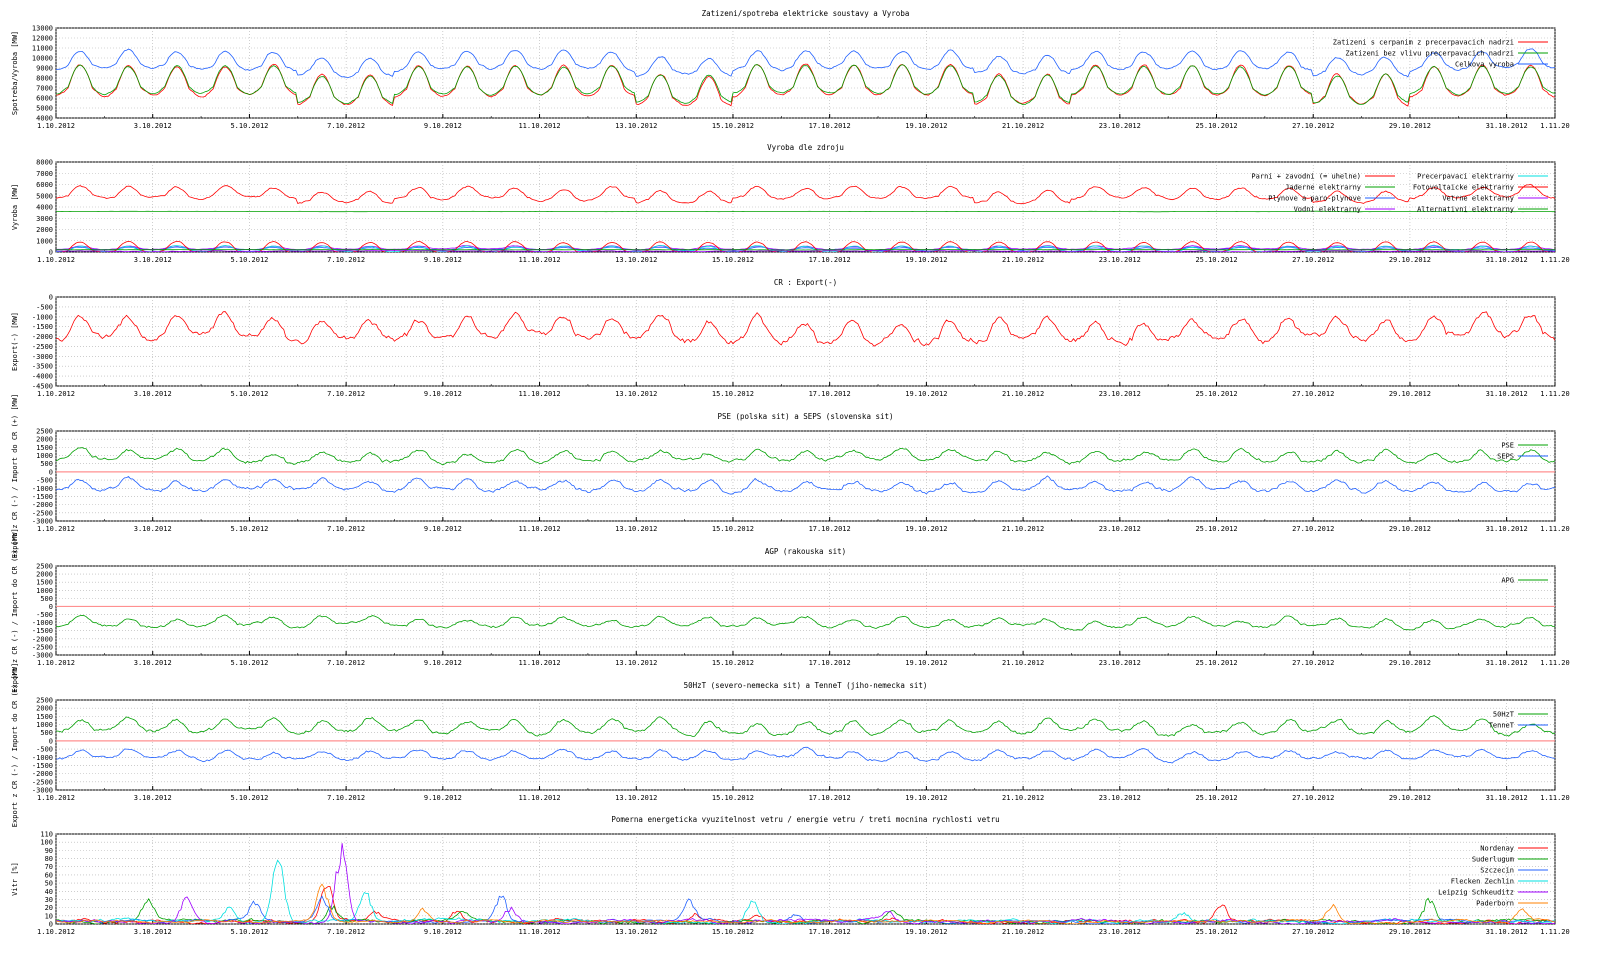 The height and width of the screenshot is (960, 1600). Describe the element at coordinates (805, 282) in the screenshot. I see `chart-title: CR : Export(-)` at that location.